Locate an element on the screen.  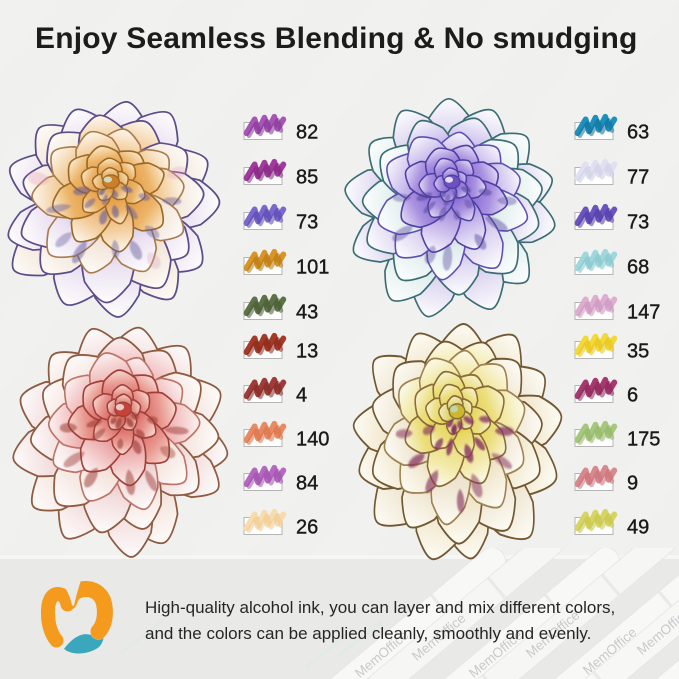
svg-text: 68 is located at coordinates (638, 268).